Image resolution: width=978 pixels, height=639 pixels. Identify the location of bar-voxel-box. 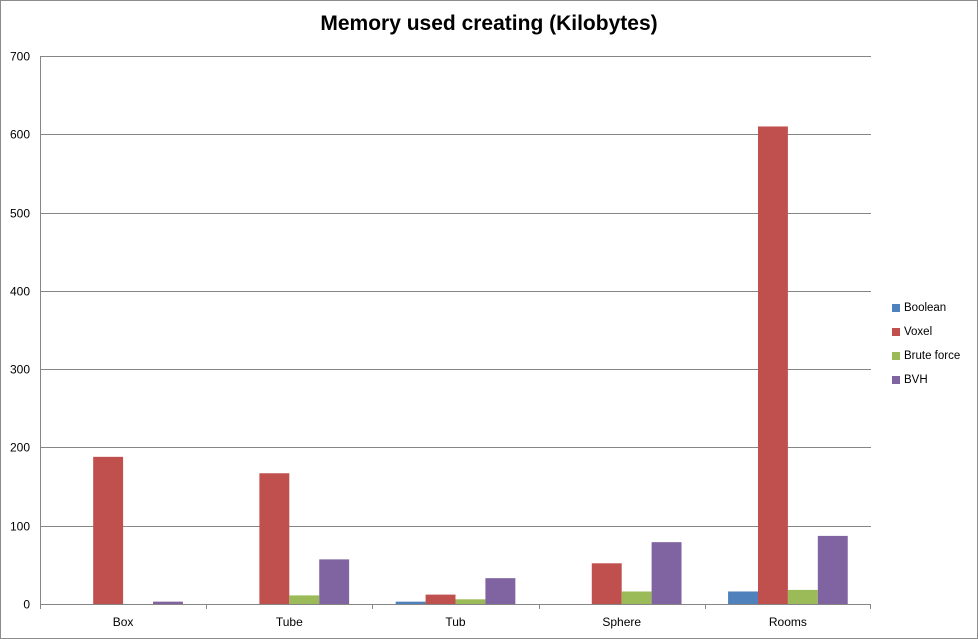
(108, 530).